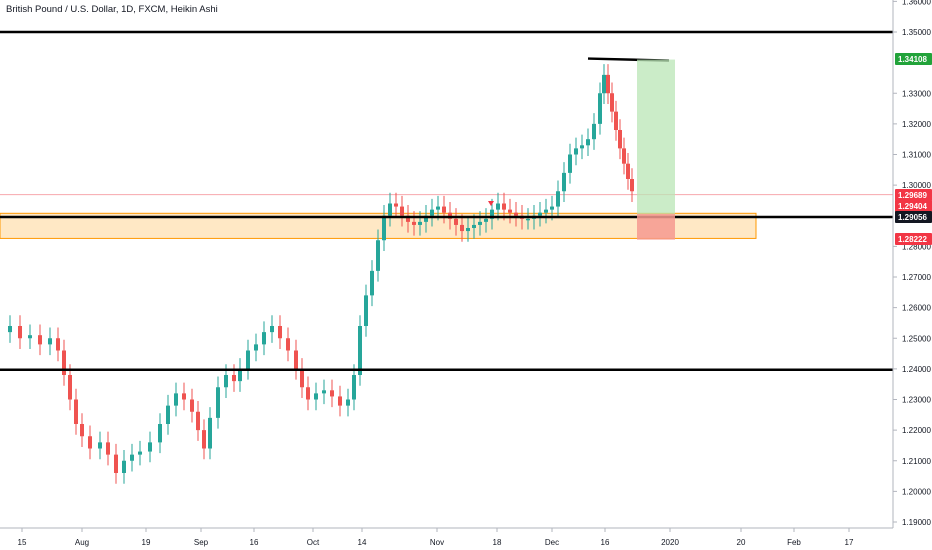 This screenshot has height=550, width=932. Describe the element at coordinates (912, 217) in the screenshot. I see `svg-text: 1.29056` at that location.